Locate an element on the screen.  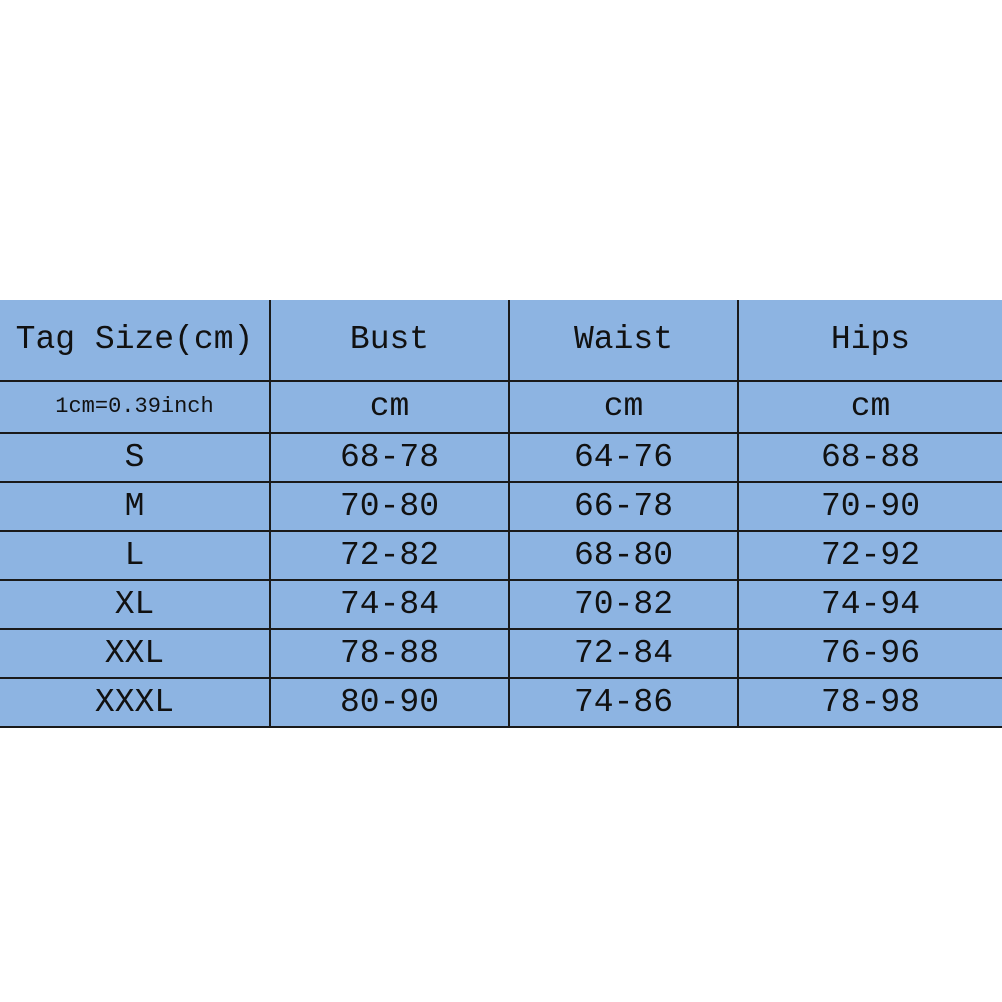
table-row-bust-cell: 72-82 is located at coordinates (390, 556).